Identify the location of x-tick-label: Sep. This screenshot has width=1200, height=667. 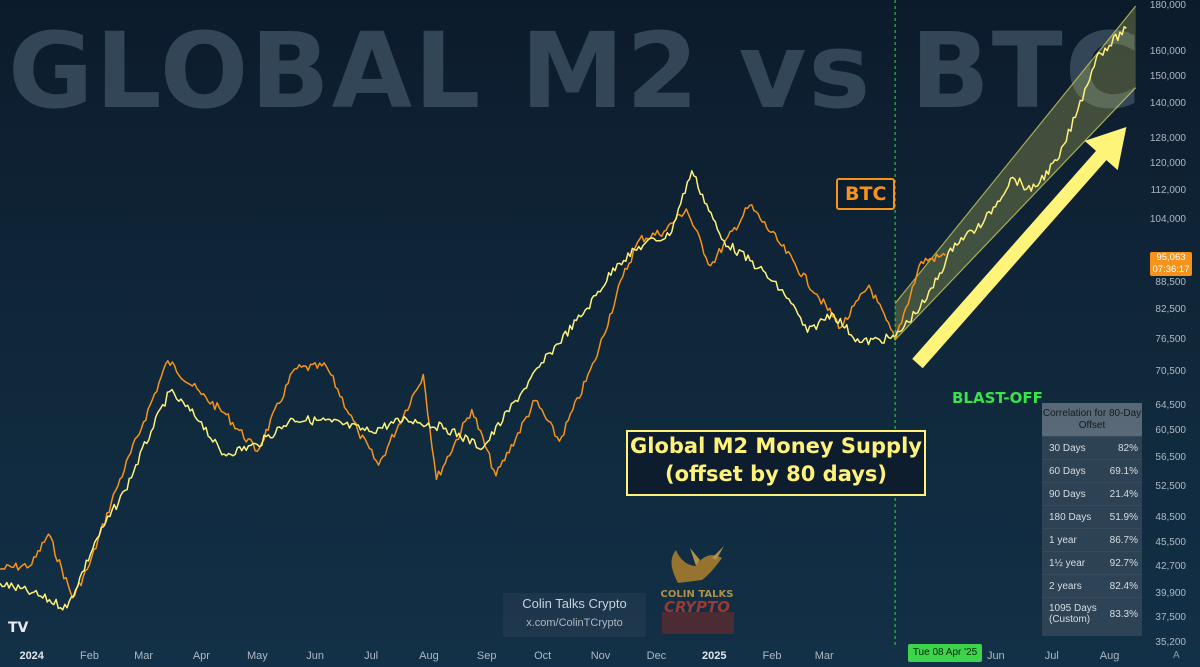
(486, 656).